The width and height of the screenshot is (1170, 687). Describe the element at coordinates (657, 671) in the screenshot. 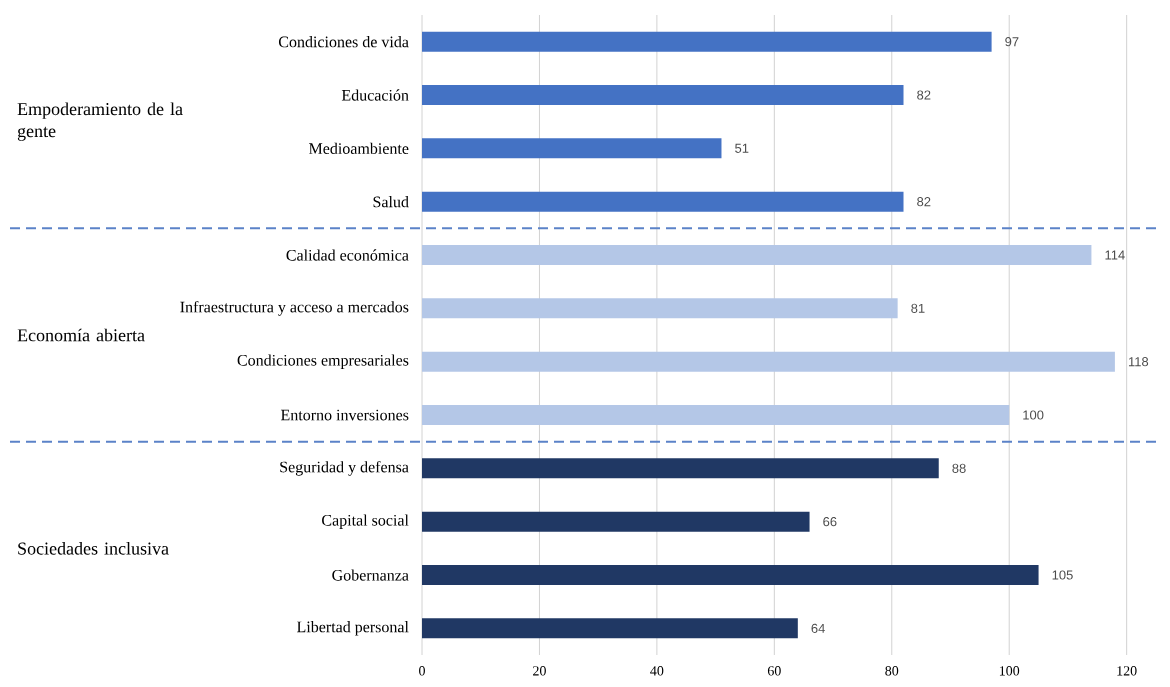

I see `x-tick-label: 40` at that location.